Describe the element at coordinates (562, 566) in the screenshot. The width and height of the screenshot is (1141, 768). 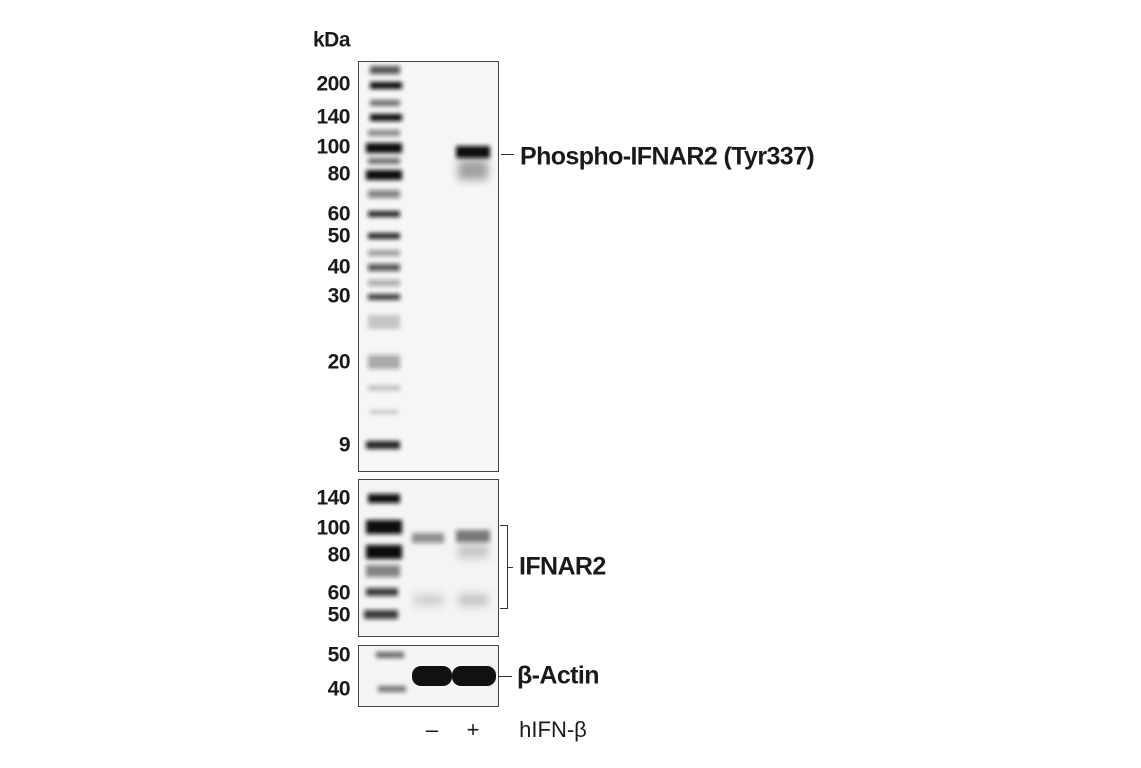
I see `target-label-ifnar2: IFNAR2` at that location.